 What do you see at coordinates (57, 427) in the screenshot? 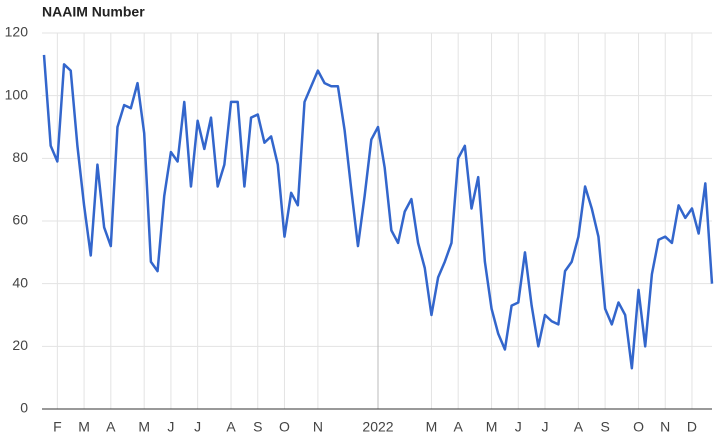
I see `x-tick-label: F` at bounding box center [57, 427].